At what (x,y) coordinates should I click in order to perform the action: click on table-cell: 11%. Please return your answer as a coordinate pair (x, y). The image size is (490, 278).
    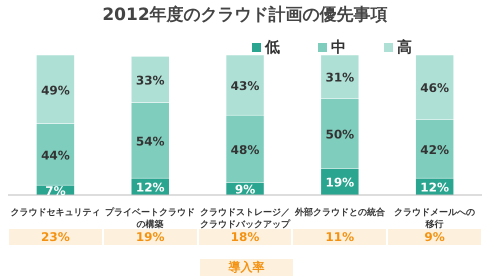
    Looking at the image, I should click on (339, 237).